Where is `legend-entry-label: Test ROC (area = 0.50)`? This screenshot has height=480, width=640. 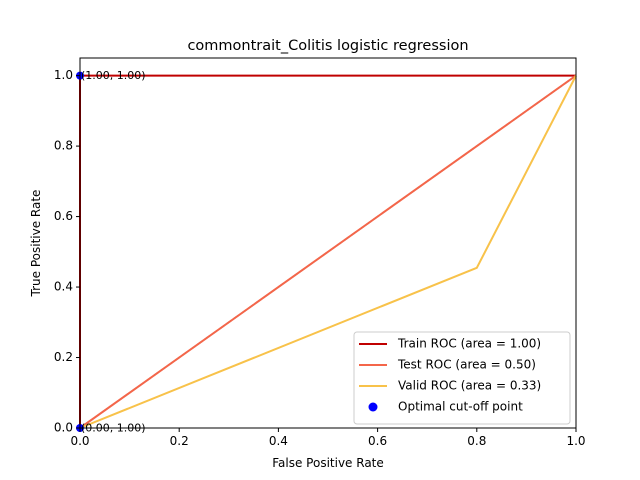
legend-entry-label: Test ROC (area = 0.50) is located at coordinates (466, 365).